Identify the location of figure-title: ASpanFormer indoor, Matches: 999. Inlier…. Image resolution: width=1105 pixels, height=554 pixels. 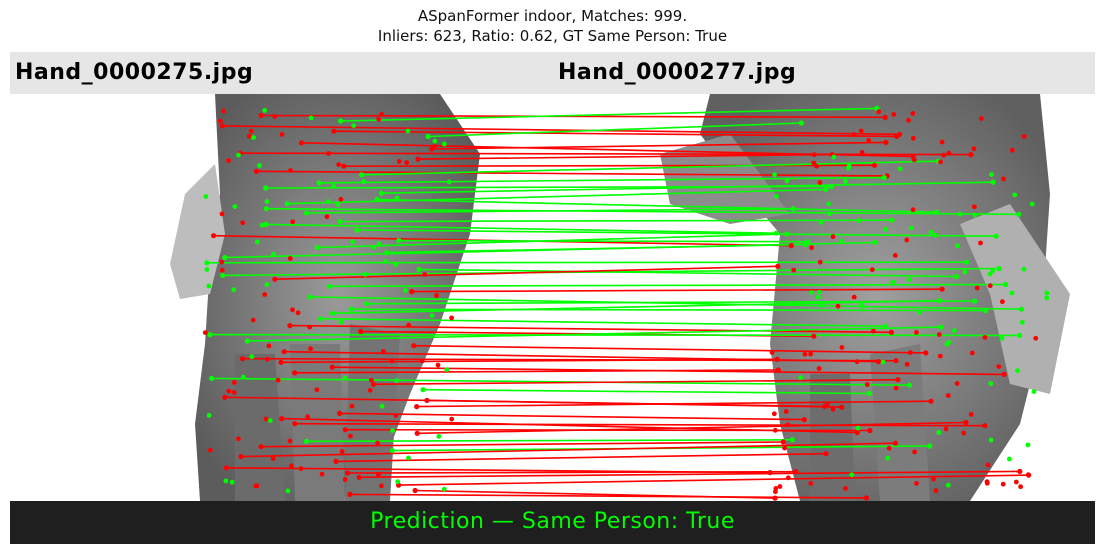
(552, 26).